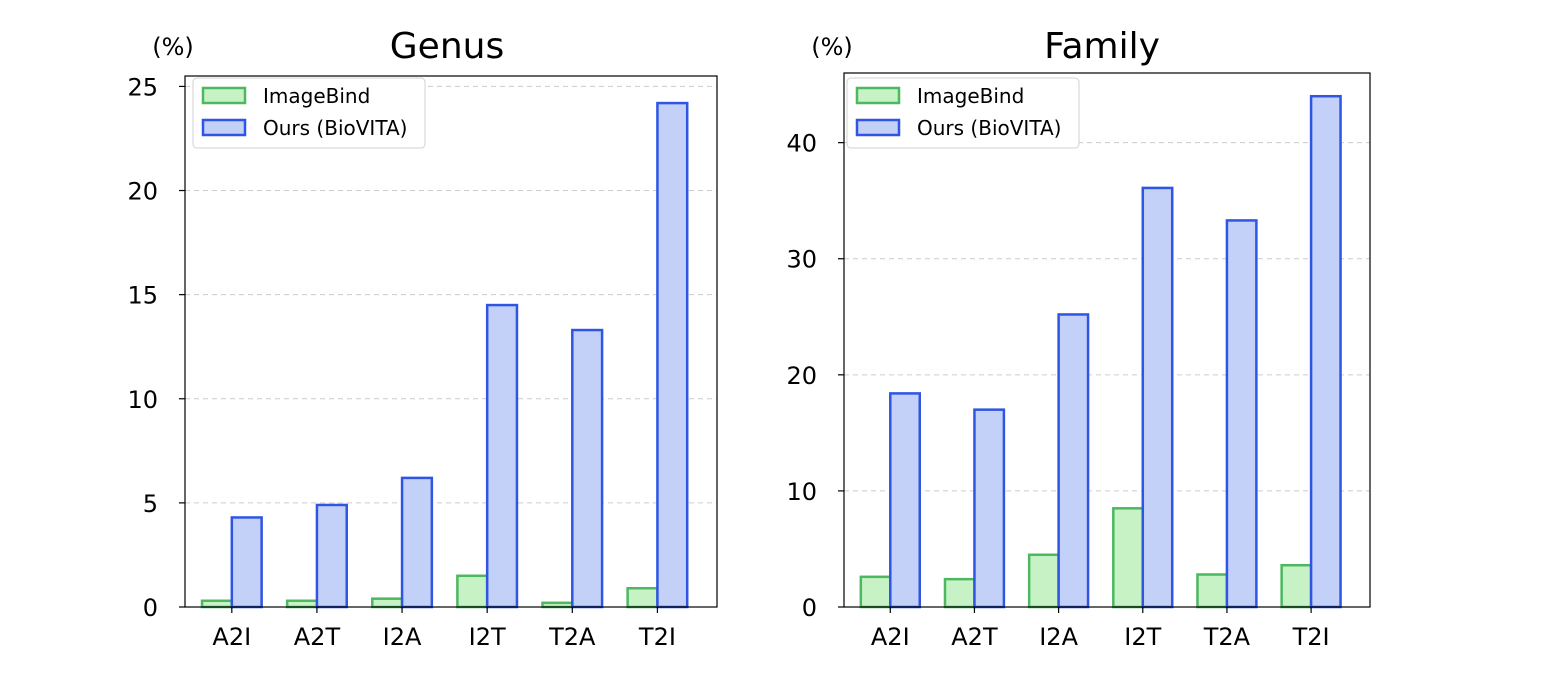 The image size is (1558, 686). What do you see at coordinates (142, 87) in the screenshot?
I see `y-tick-label: 25` at bounding box center [142, 87].